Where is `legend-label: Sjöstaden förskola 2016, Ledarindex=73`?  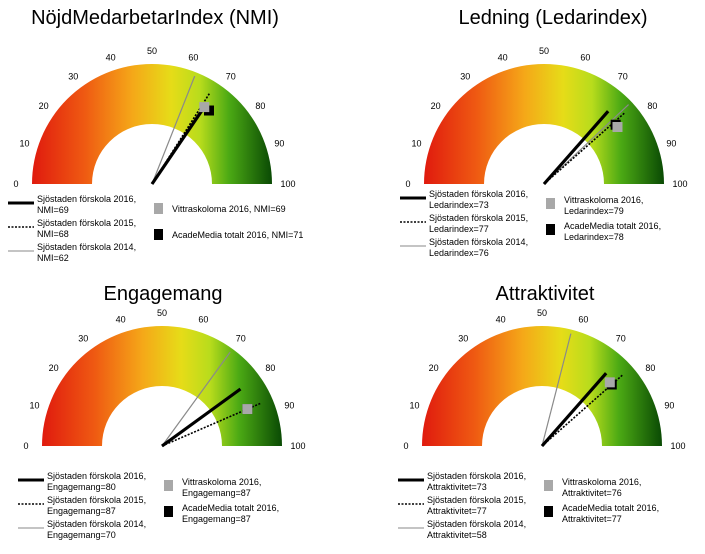
legend-label: Sjöstaden förskola 2016, Ledarindex=73 is located at coordinates (478, 199).